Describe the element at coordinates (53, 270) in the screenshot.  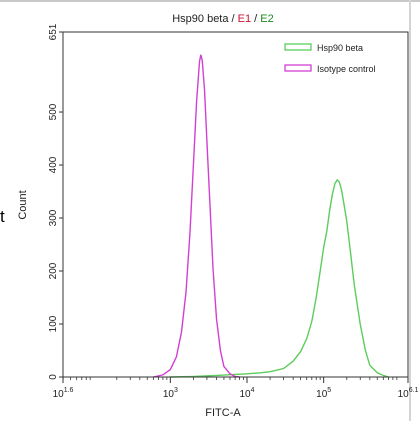
I see `y-tick-label: 200` at that location.